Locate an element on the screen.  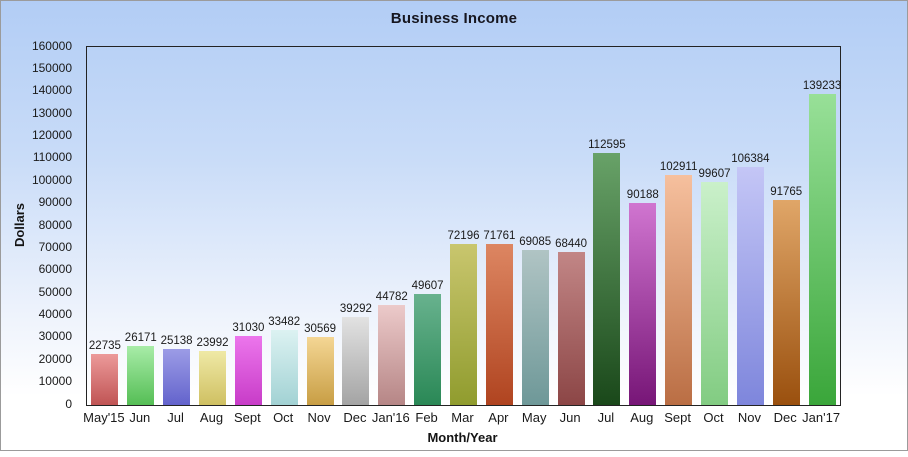
bar-value-label: 102911 is located at coordinates (678, 166).